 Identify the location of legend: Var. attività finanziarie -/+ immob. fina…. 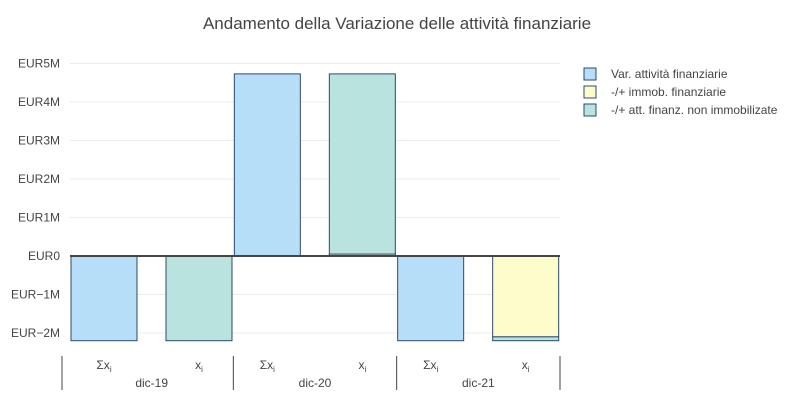
(680, 92).